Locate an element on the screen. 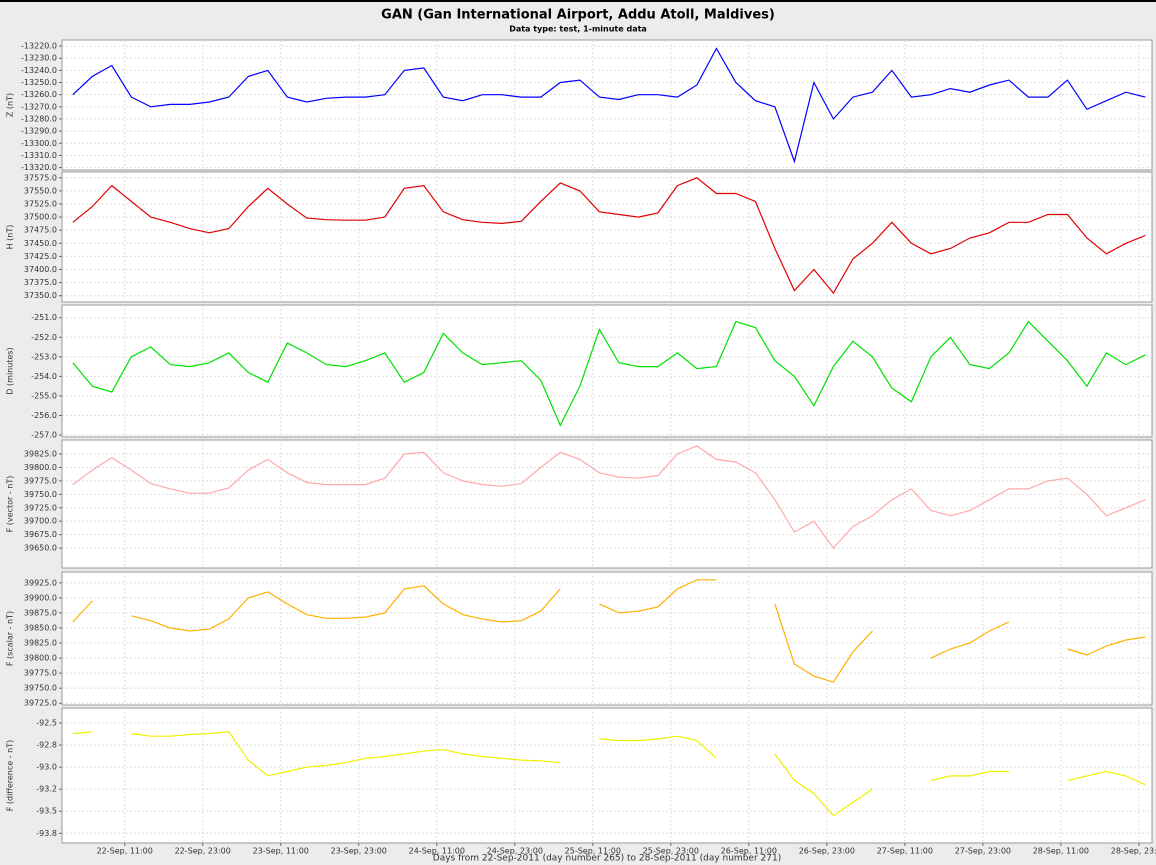 This screenshot has width=1156, height=865. y-tick-label: -13320.0 is located at coordinates (39, 167).